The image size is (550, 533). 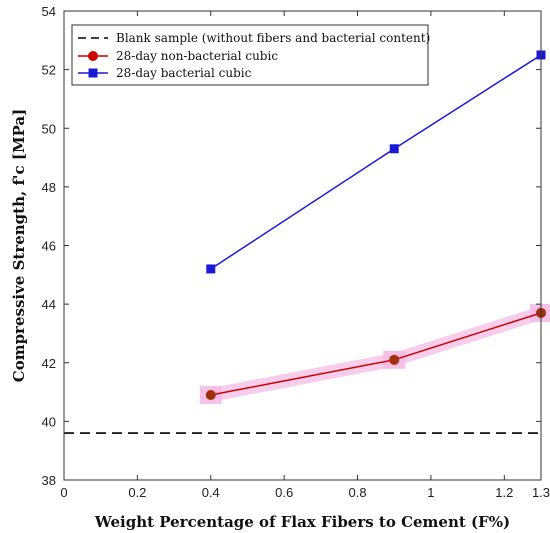 I want to click on x-tick-label: 1.3, so click(x=541, y=492).